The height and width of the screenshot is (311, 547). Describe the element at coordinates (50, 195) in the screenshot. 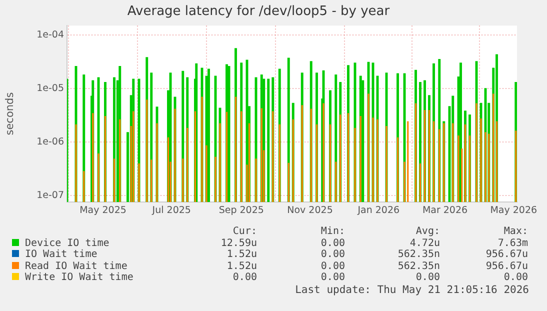

I see `y-tick-label: 1e-07` at that location.